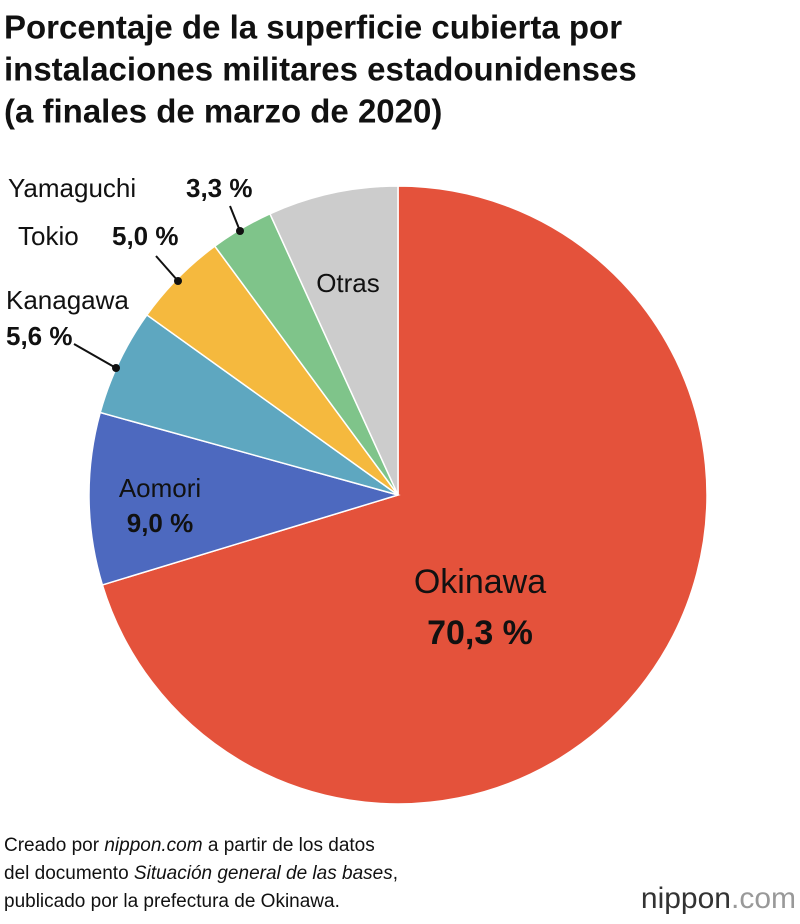  I want to click on slice-label: Kanagawa, so click(67, 300).